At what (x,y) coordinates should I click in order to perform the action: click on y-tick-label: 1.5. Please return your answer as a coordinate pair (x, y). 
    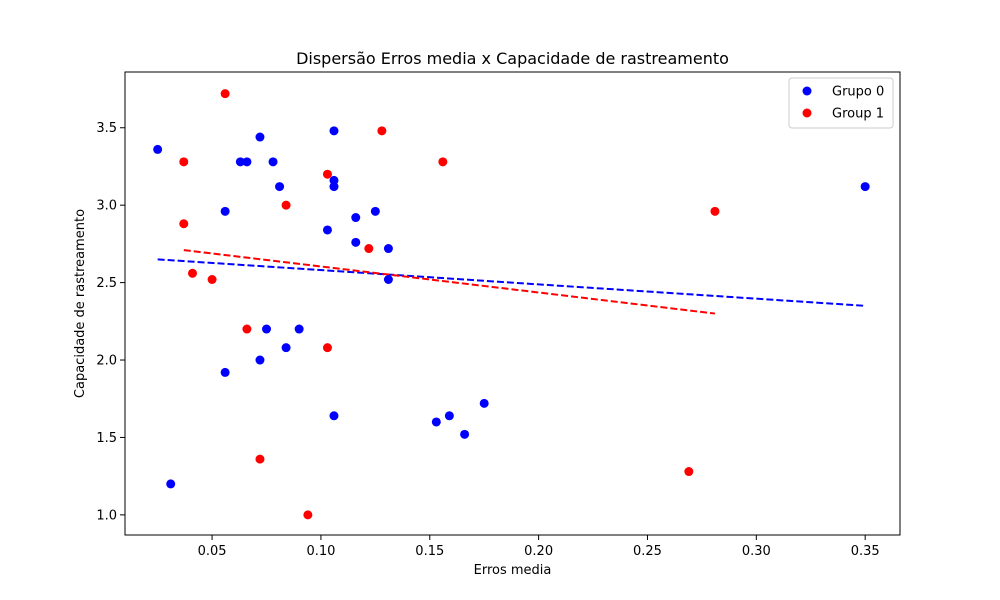
    Looking at the image, I should click on (106, 438).